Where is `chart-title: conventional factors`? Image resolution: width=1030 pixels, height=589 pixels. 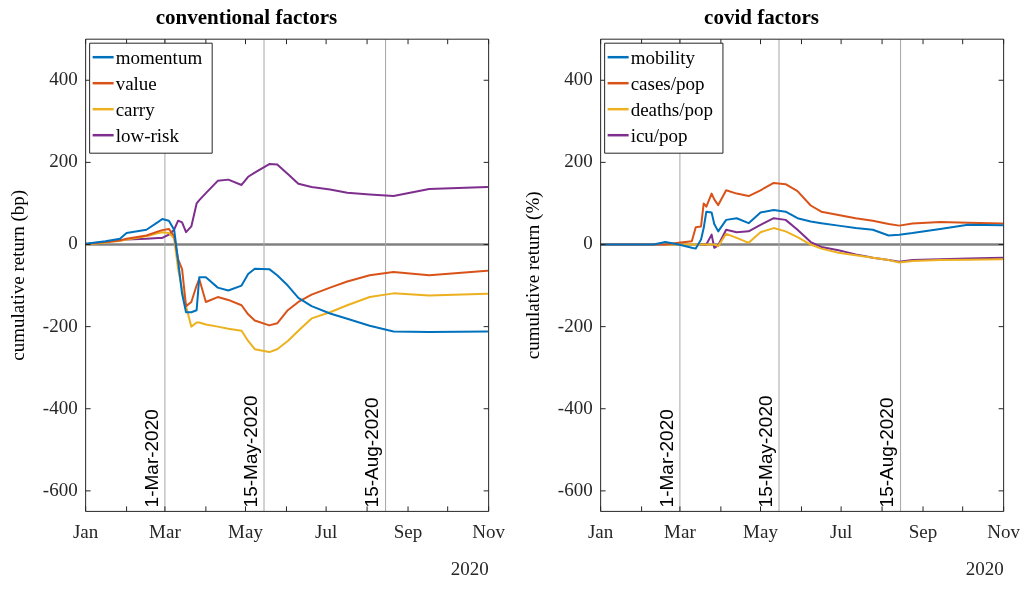 chart-title: conventional factors is located at coordinates (246, 17).